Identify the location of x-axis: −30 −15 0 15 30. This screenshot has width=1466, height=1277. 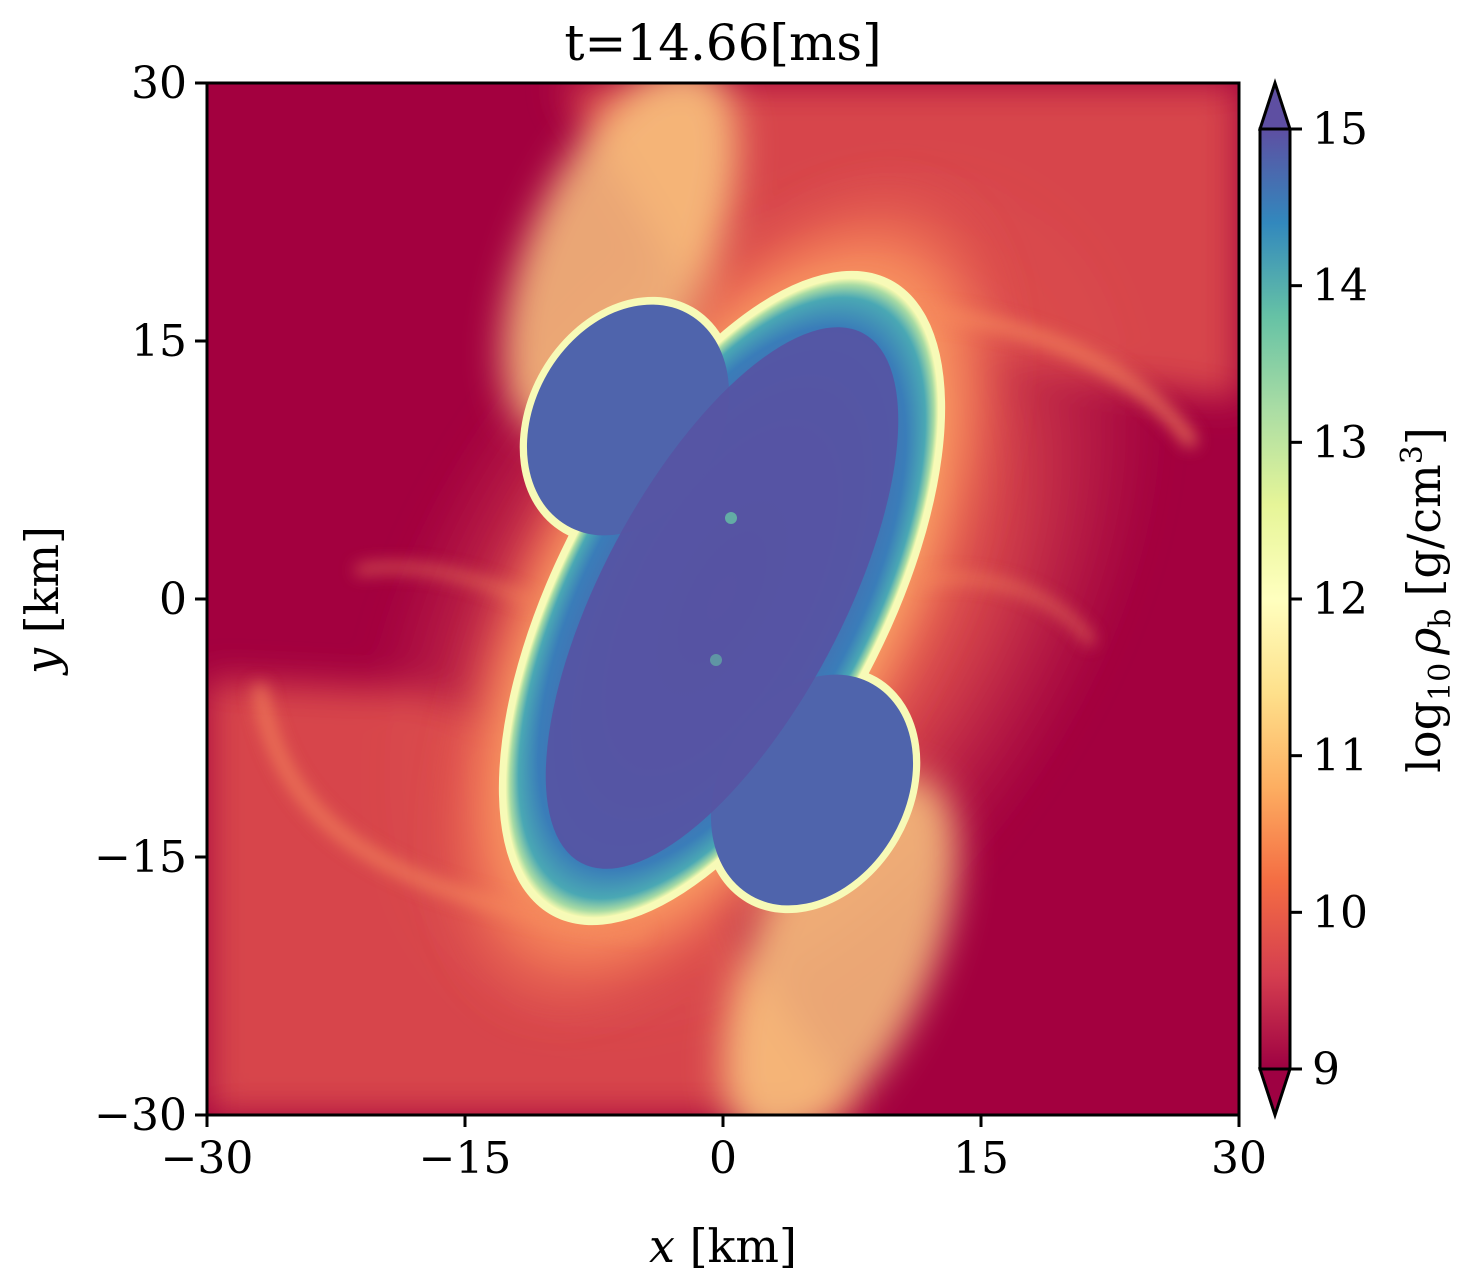
(714, 1149).